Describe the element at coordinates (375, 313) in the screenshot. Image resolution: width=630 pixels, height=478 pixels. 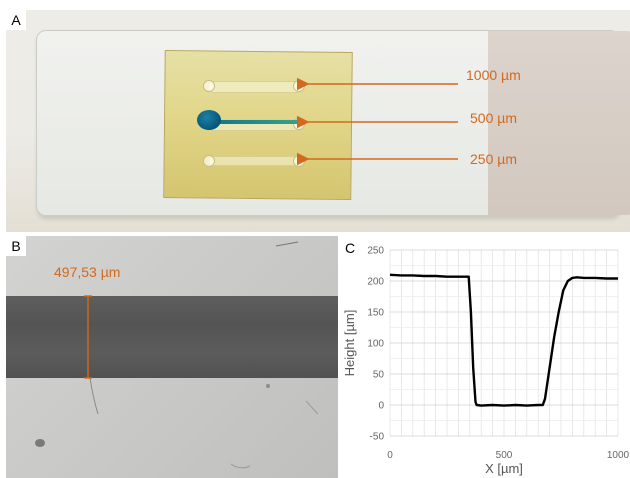
I see `y-tick-label: 150` at that location.